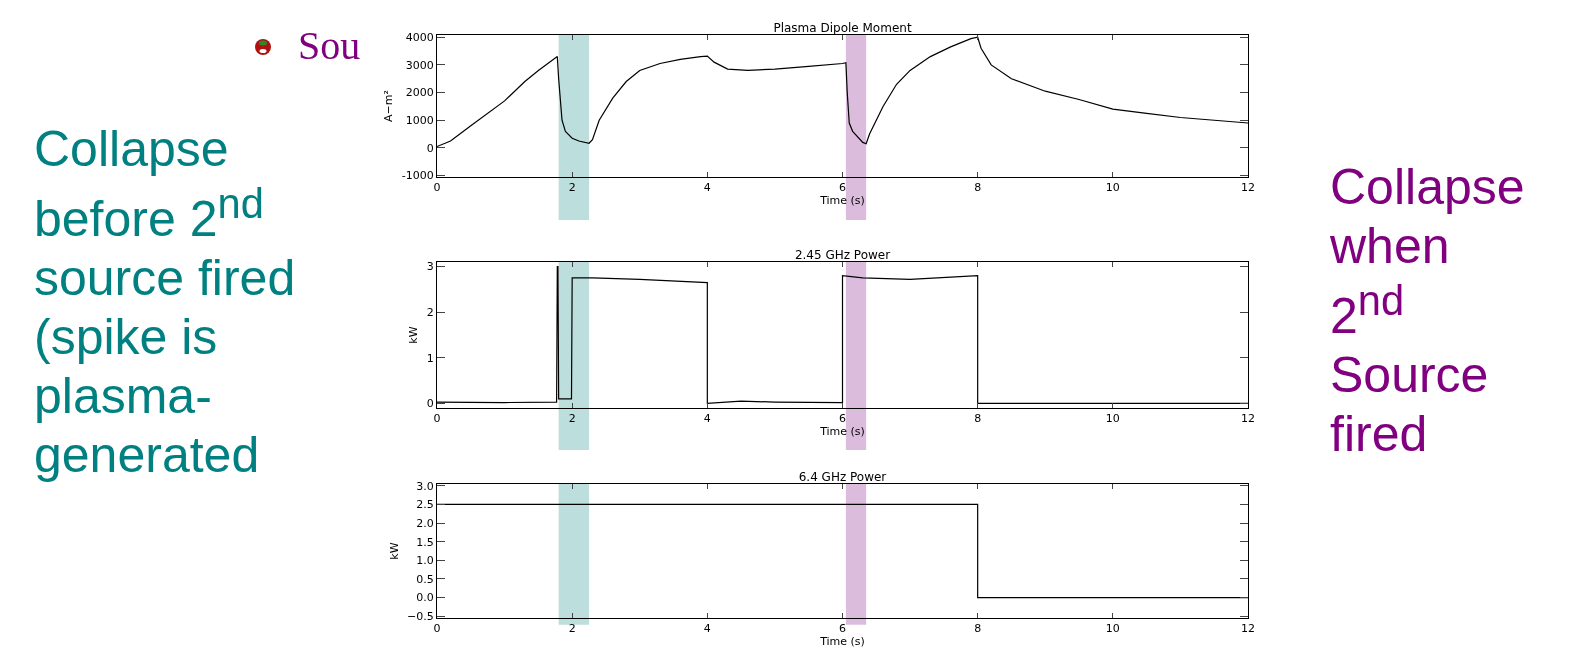 This screenshot has height=660, width=1590. Describe the element at coordinates (419, 38) in the screenshot. I see `y-tick-label: 4000` at that location.